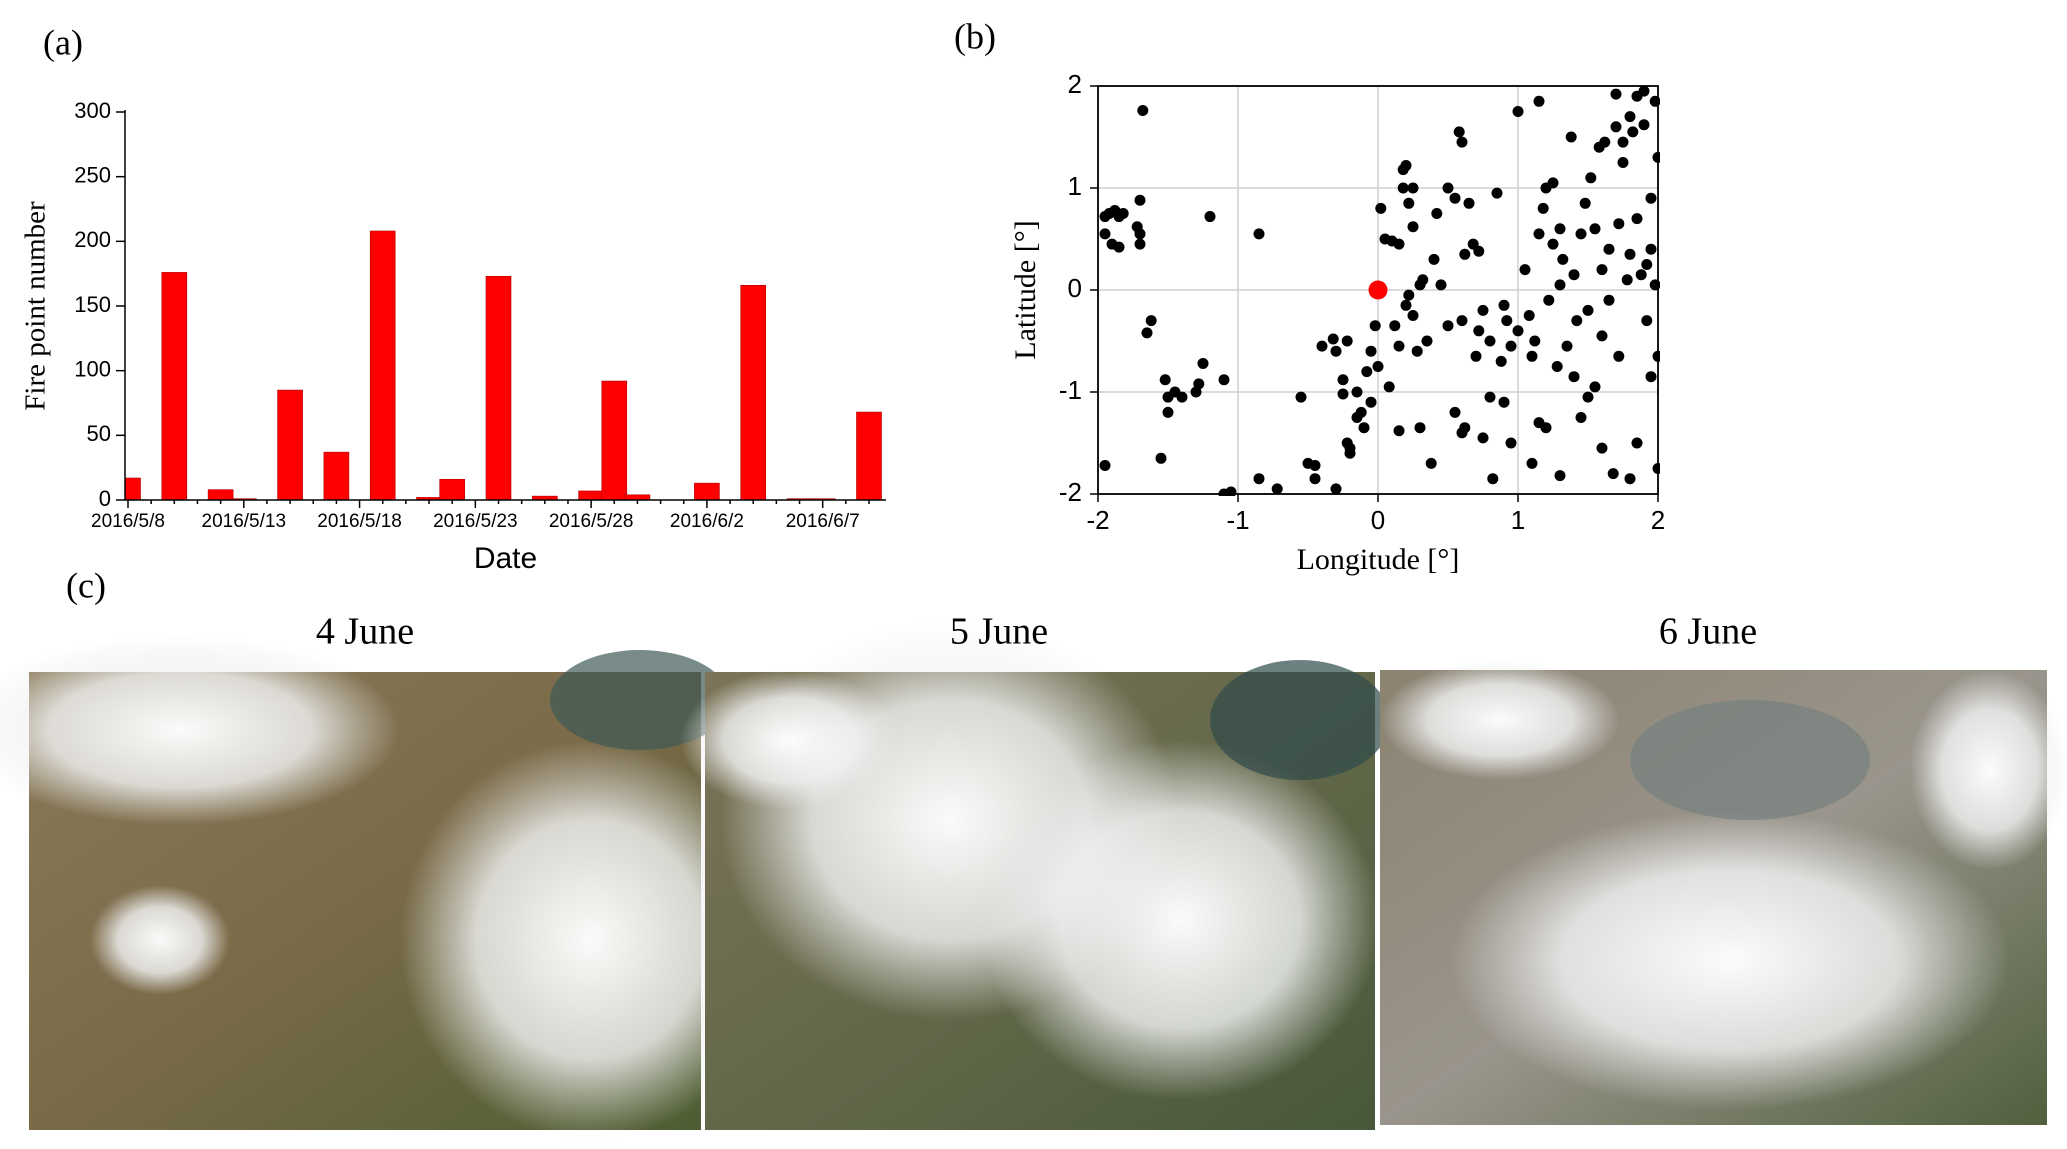 The image size is (2067, 1149). What do you see at coordinates (1378, 290) in the screenshot?
I see `plot-frame` at bounding box center [1378, 290].